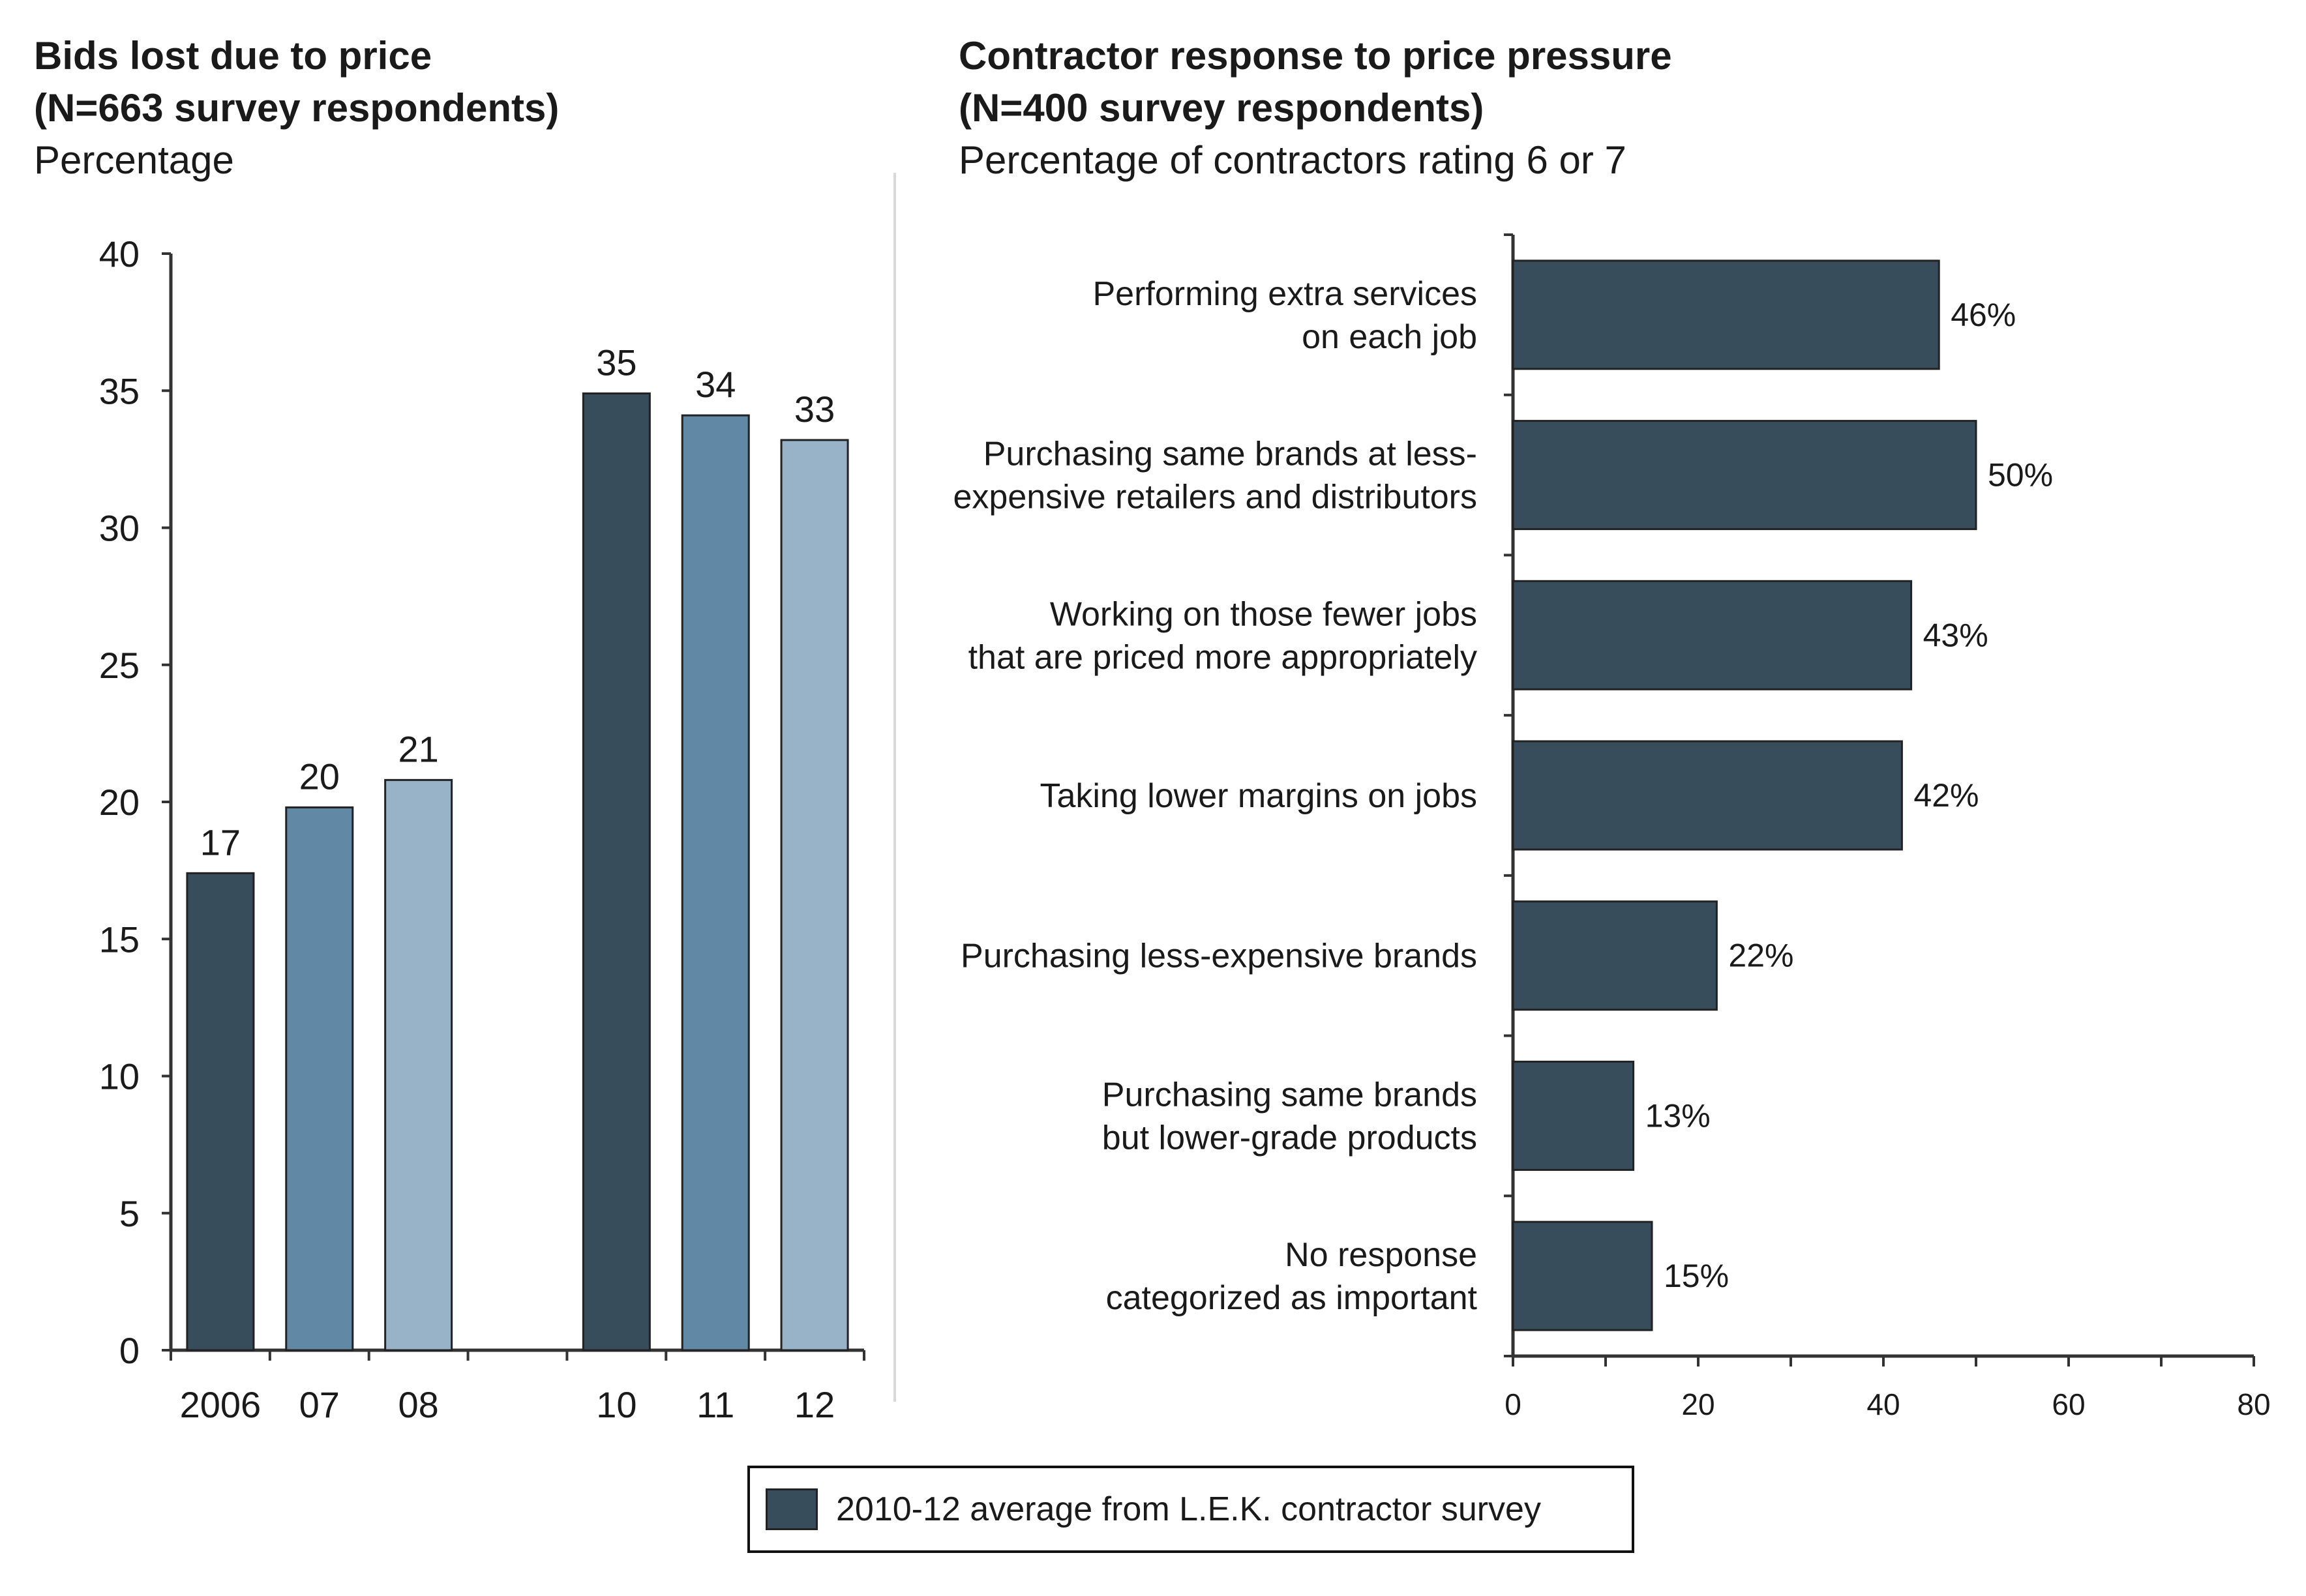  I want to click on y-tick-label: 40, so click(120, 253).